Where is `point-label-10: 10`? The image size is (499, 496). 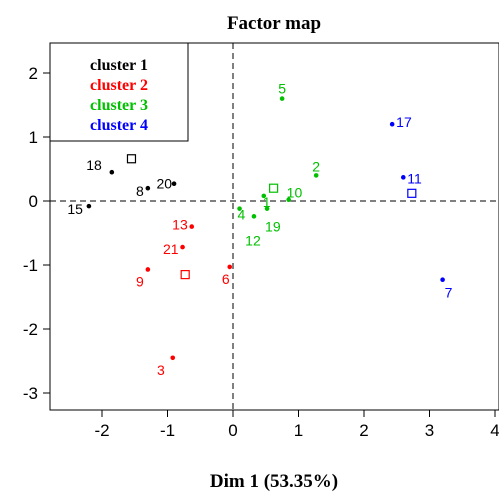
point-label-10: 10 is located at coordinates (295, 193).